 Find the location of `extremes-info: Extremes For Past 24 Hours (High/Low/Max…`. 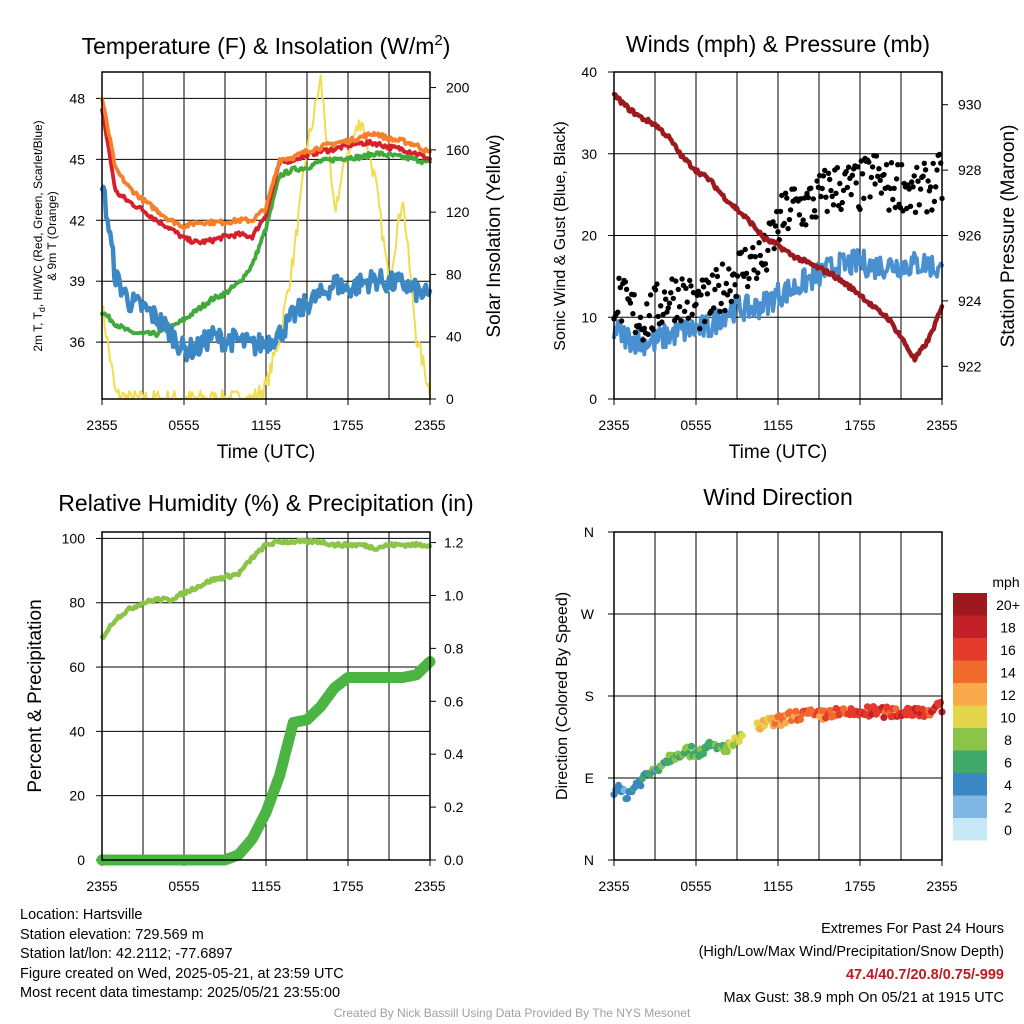

extremes-info: Extremes For Past 24 Hours (High/Low/Max… is located at coordinates (851, 964).